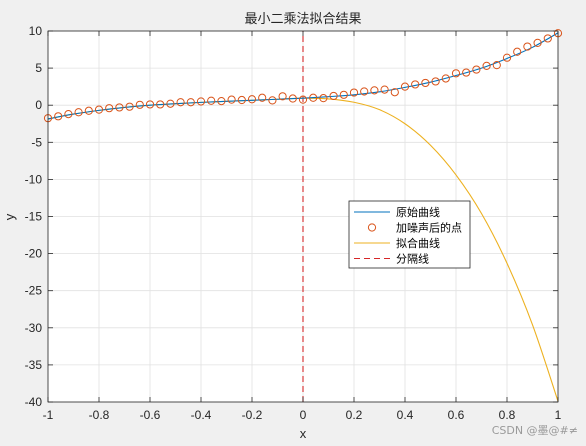 The height and width of the screenshot is (446, 586). Describe the element at coordinates (36, 142) in the screenshot. I see `y-tick-label: -5` at that location.